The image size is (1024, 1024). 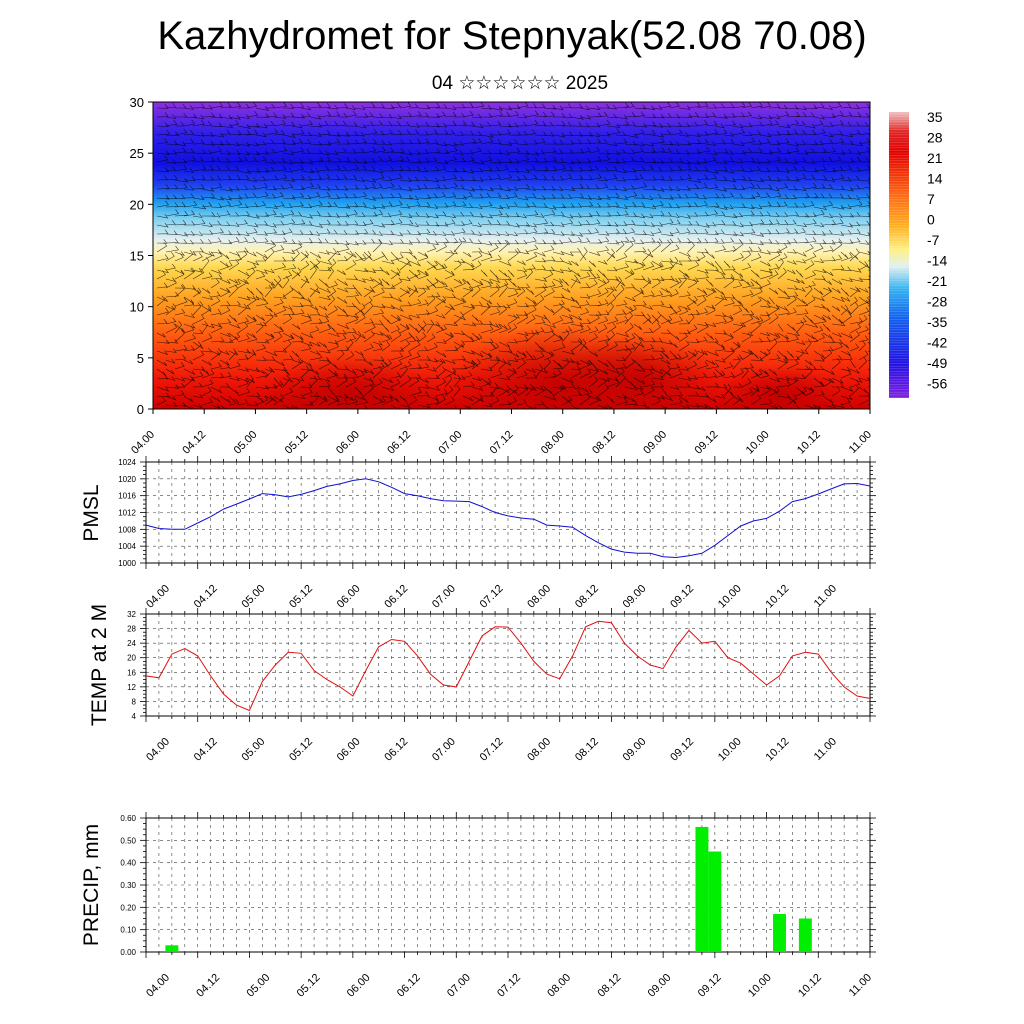 I want to click on y-tick-label: 32, so click(x=131, y=614).